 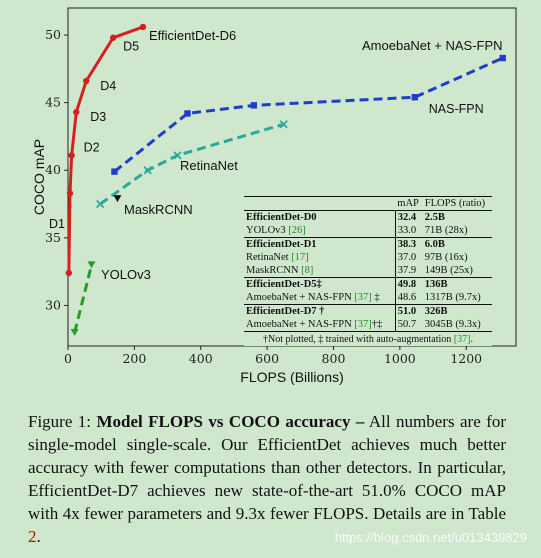 I want to click on row-citation: [17], so click(x=300, y=257).